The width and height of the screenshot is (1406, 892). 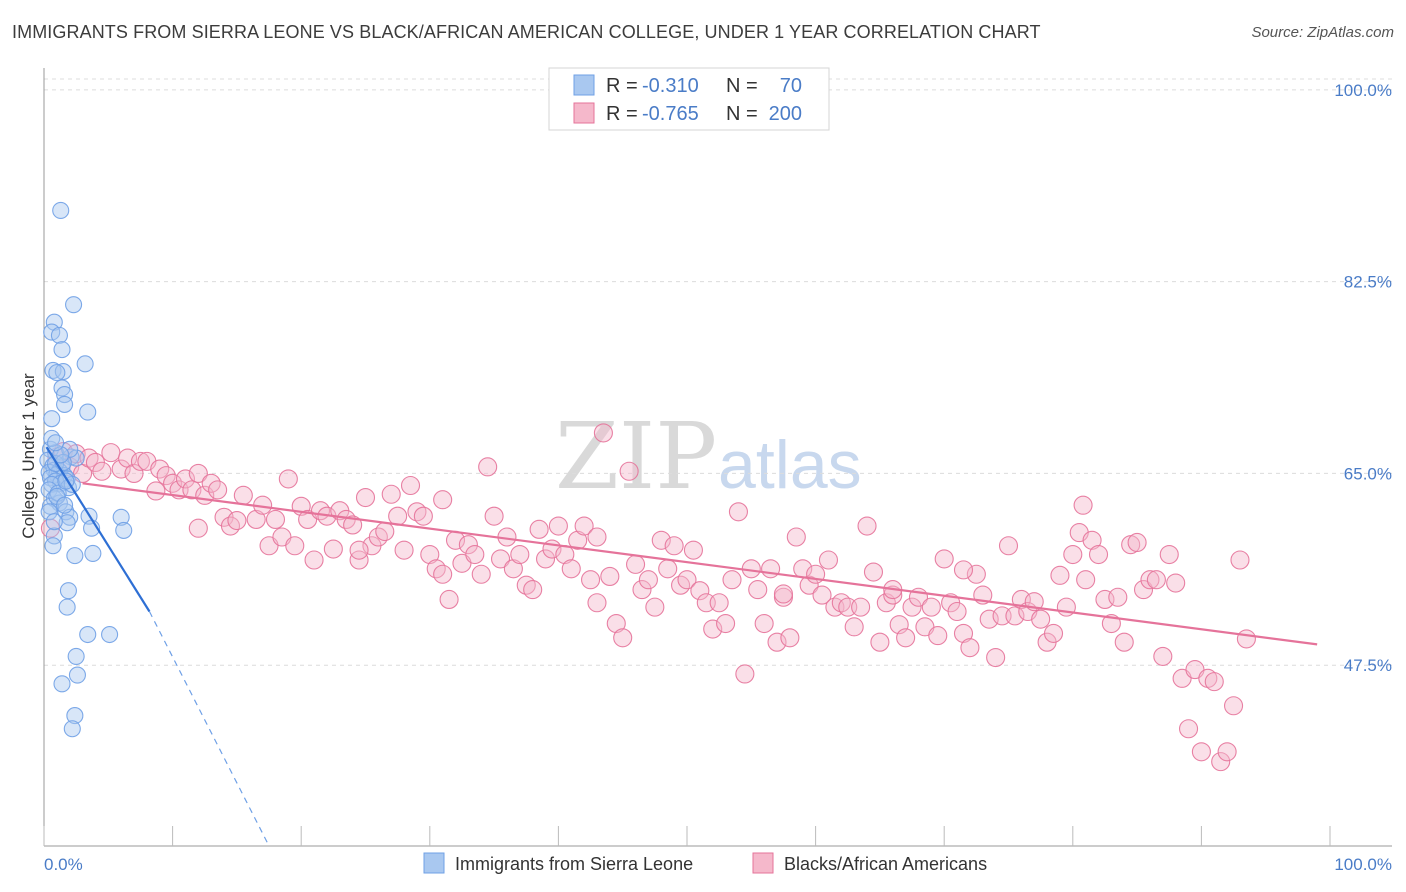 What do you see at coordinates (687, 836) in the screenshot?
I see `x-axis-ticks` at bounding box center [687, 836].